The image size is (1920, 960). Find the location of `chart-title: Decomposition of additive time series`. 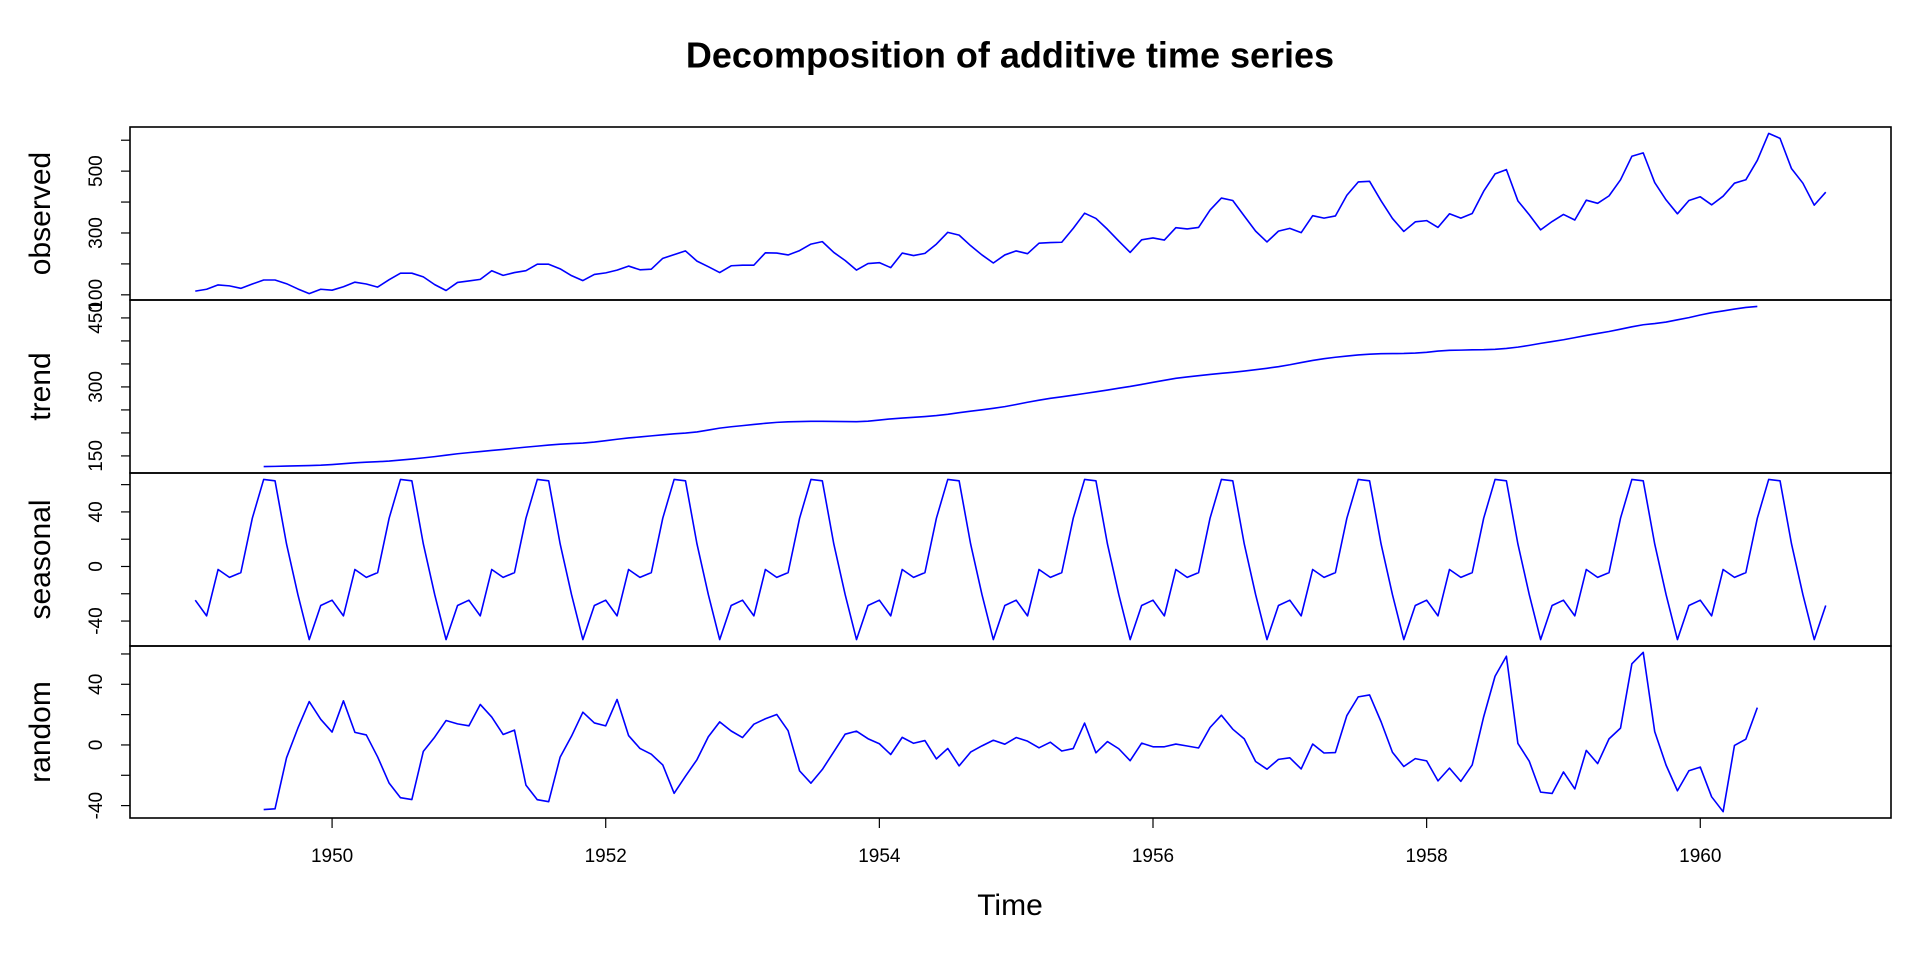

chart-title: Decomposition of additive time series is located at coordinates (1010, 55).